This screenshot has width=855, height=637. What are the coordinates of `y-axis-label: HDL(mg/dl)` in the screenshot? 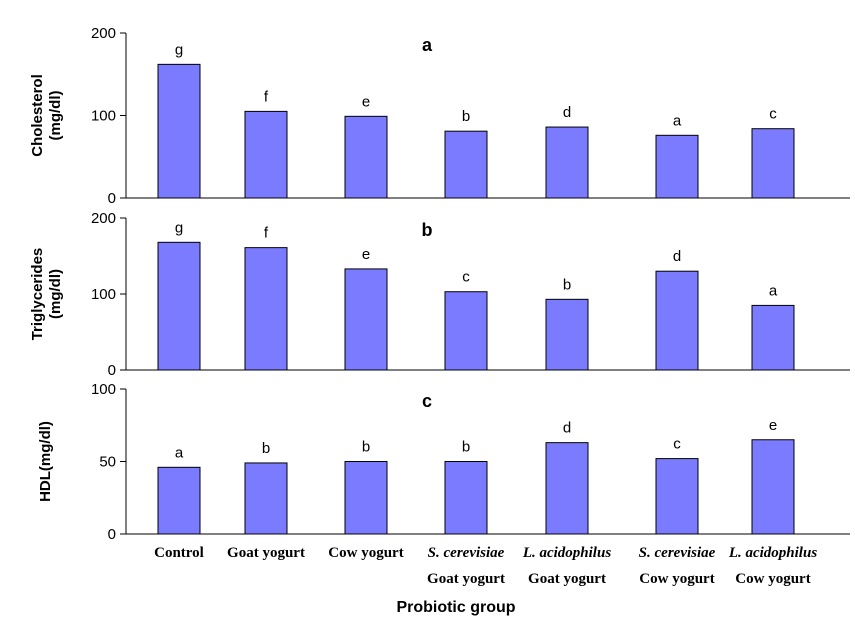 It's located at (45, 461).